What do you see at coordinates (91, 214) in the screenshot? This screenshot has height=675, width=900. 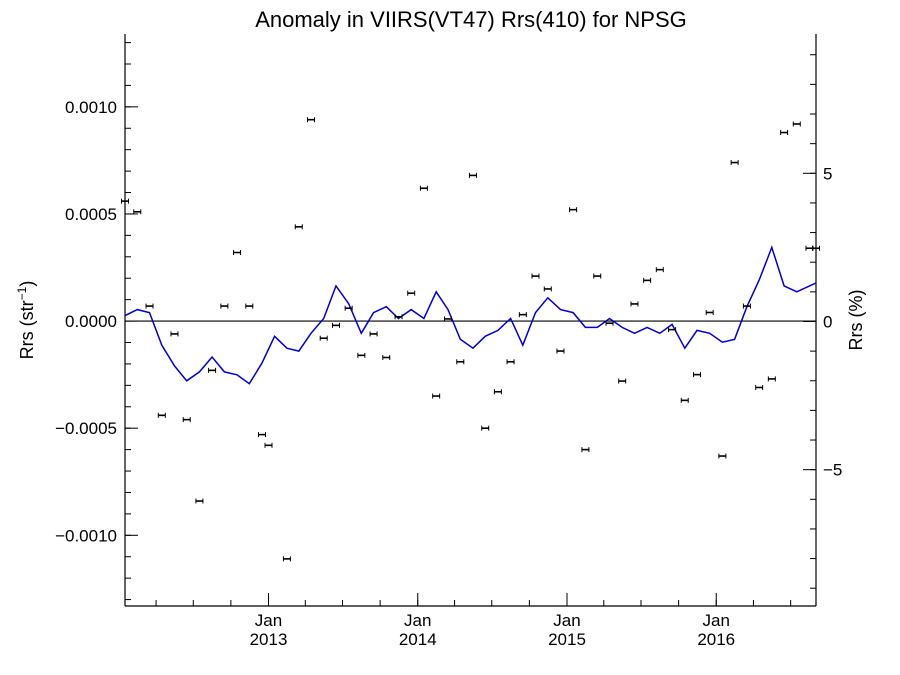 I see `y-left-tick-label: 0.0005` at bounding box center [91, 214].